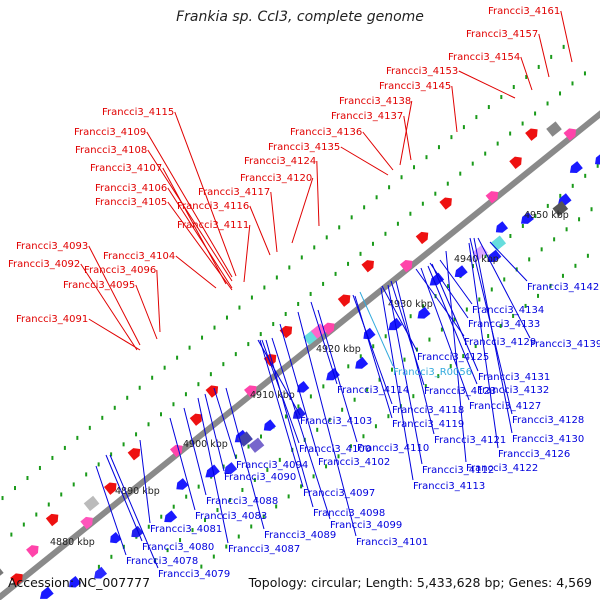 This screenshot has height=600, width=600. Describe the element at coordinates (326, 132) in the screenshot. I see `forward-gene-label: Francci3_4136` at that location.